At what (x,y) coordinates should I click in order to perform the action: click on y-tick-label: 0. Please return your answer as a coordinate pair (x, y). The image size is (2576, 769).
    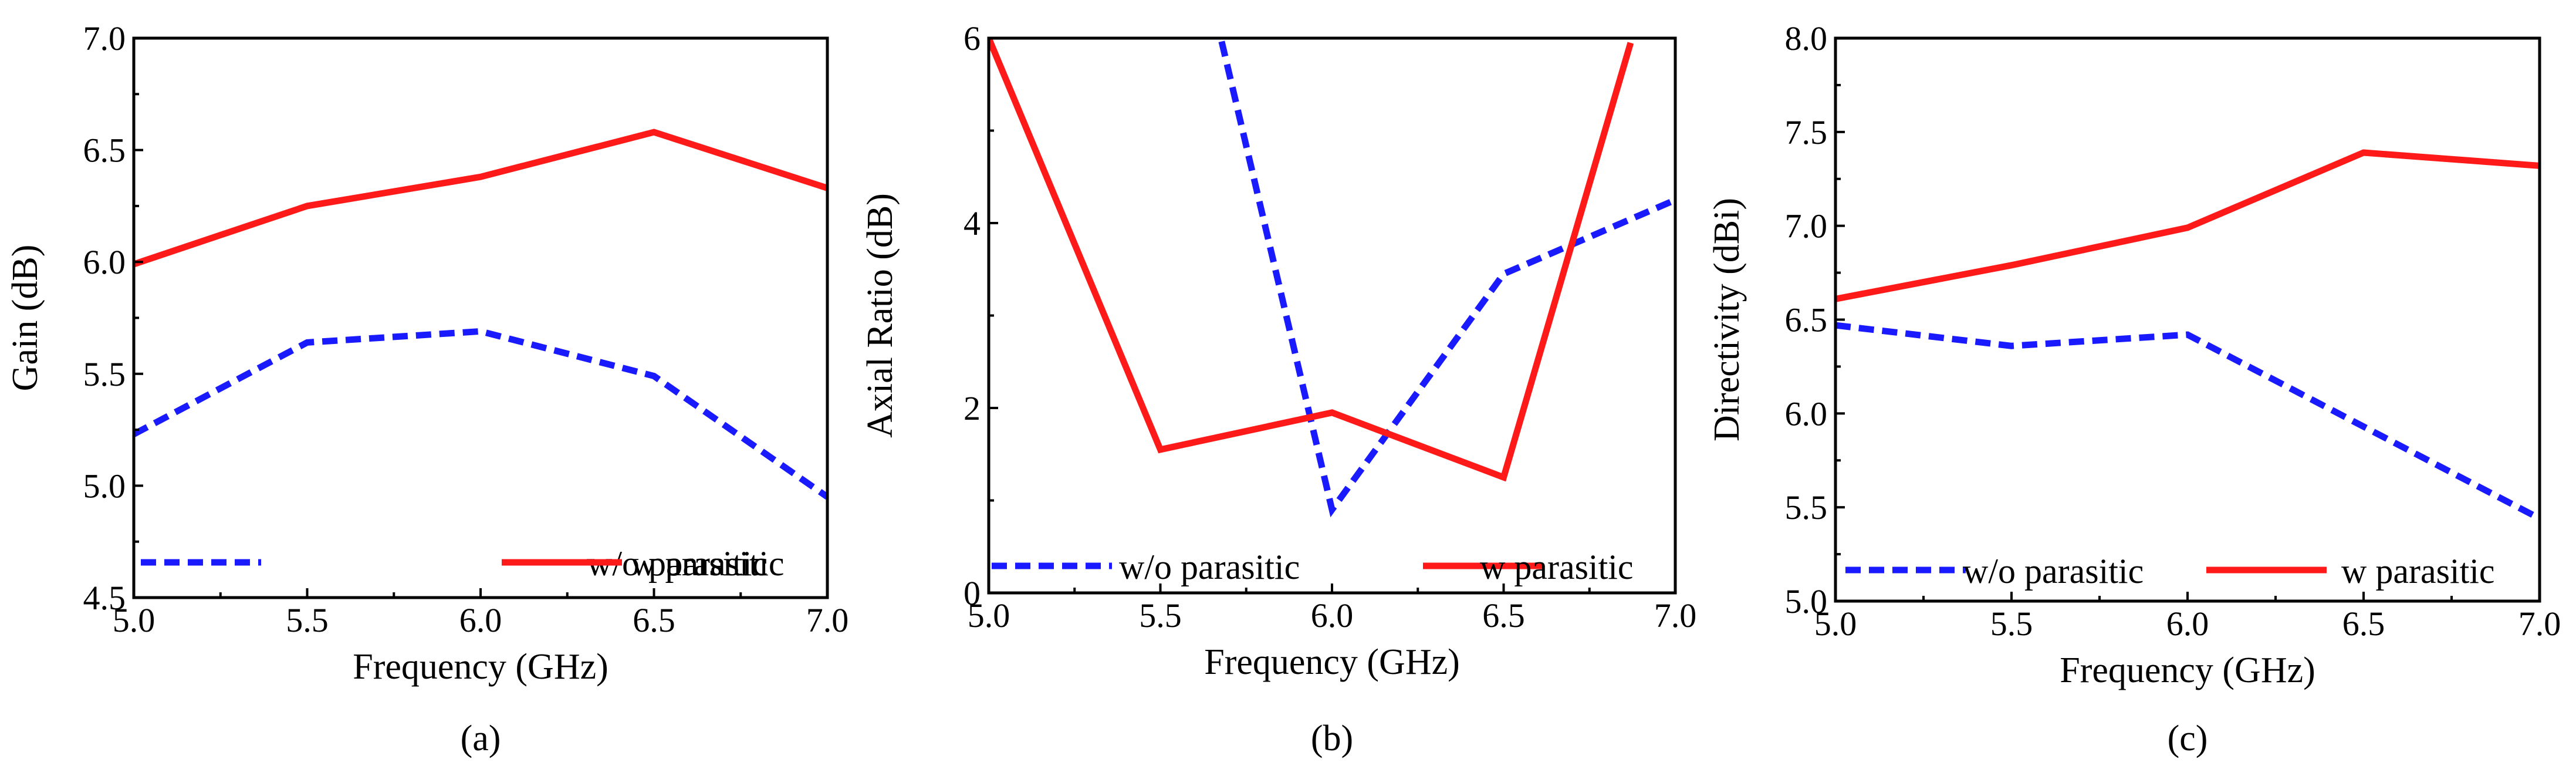
    Looking at the image, I should click on (972, 593).